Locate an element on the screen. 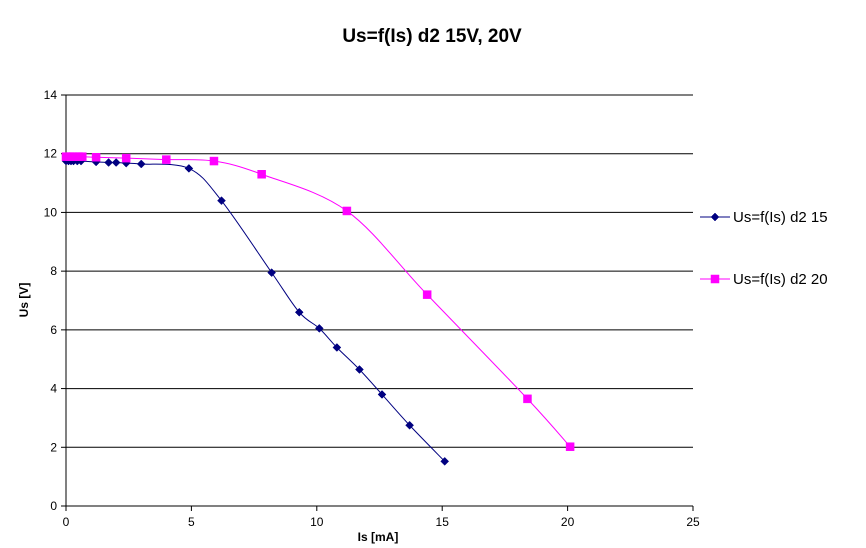  y-tick-label: 8 is located at coordinates (53, 271).